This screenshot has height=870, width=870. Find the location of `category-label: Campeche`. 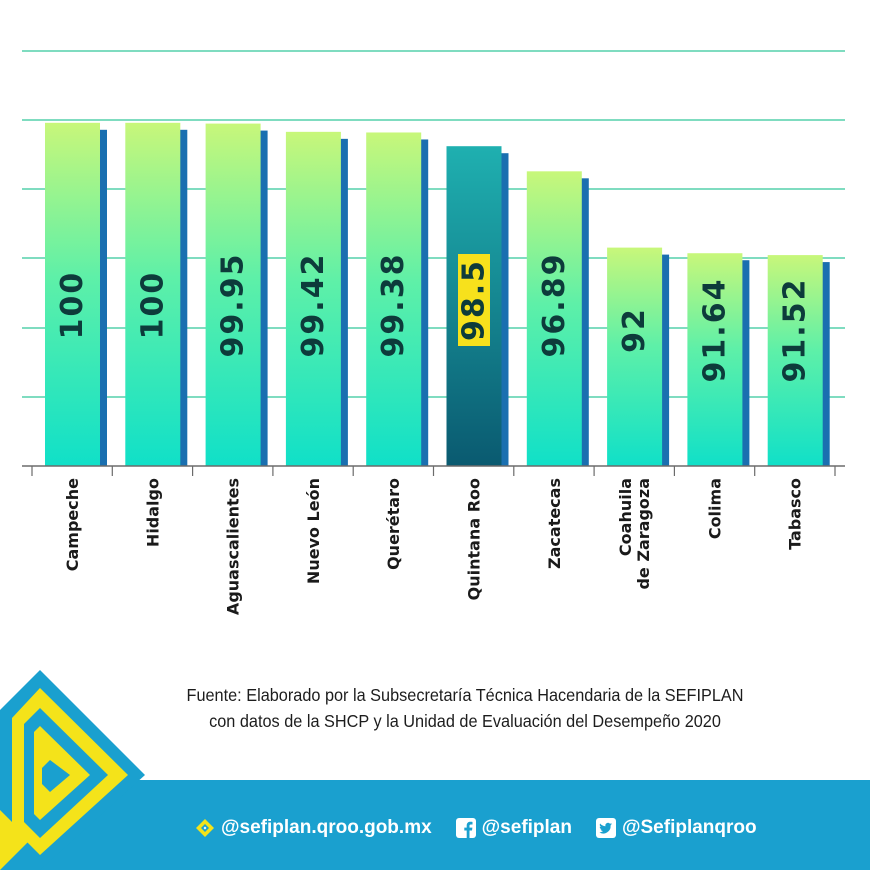

category-label: Campeche is located at coordinates (72, 524).